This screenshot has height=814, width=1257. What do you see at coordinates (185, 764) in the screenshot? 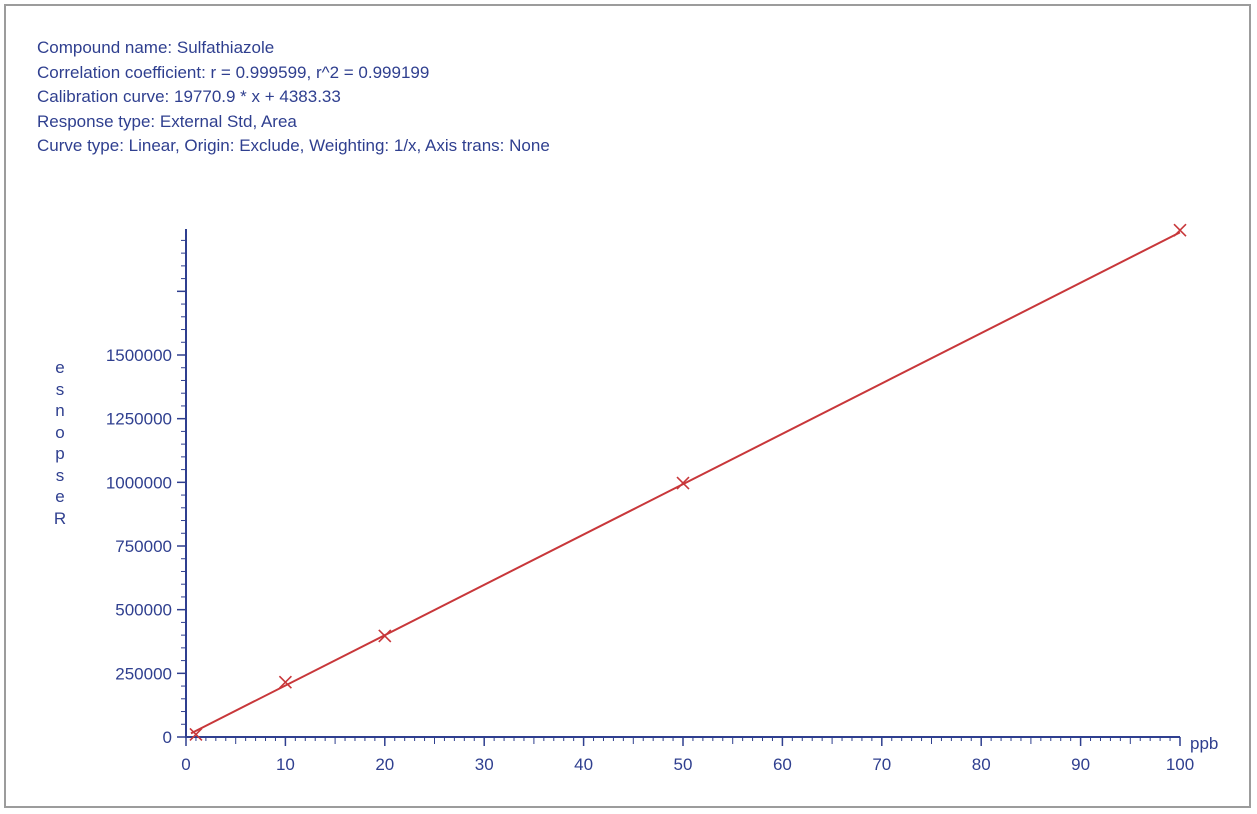
I see `x-tick-label: 0` at bounding box center [185, 764].